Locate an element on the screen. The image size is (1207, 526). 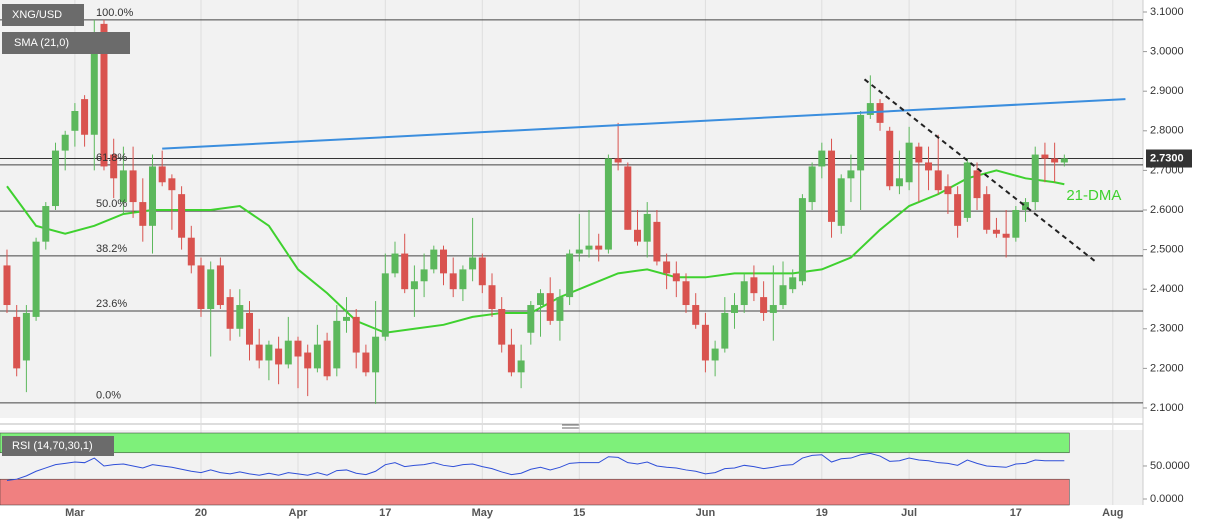
separator-handle is located at coordinates (571, 426).